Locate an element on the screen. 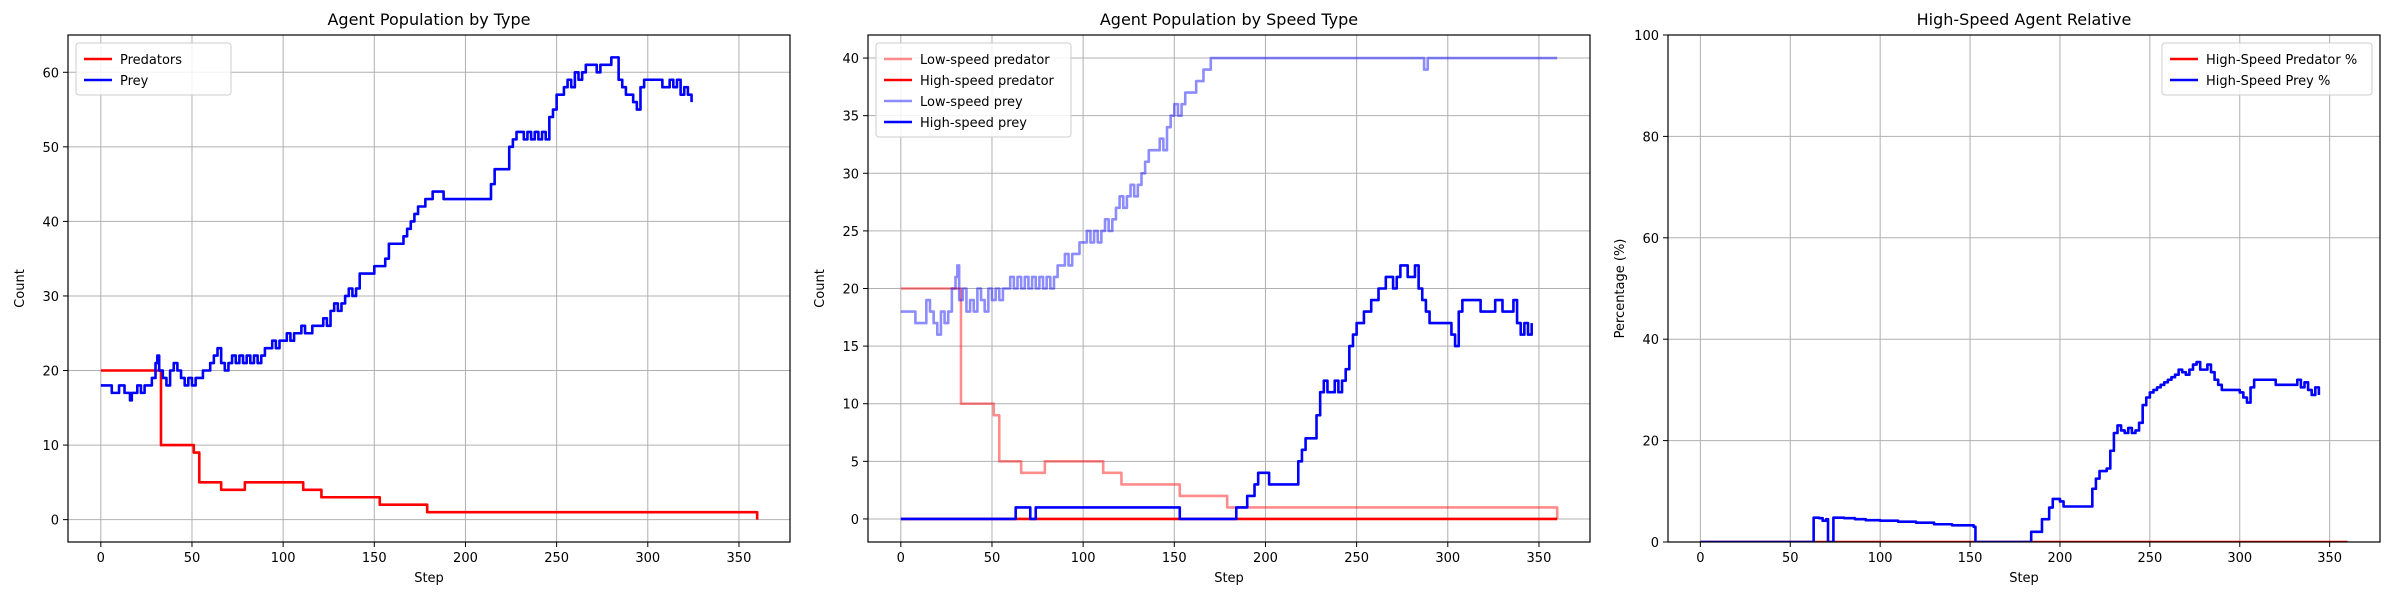 This screenshot has height=600, width=2400. legend: High-Speed Predator % High-Speed Prey % is located at coordinates (2267, 69).